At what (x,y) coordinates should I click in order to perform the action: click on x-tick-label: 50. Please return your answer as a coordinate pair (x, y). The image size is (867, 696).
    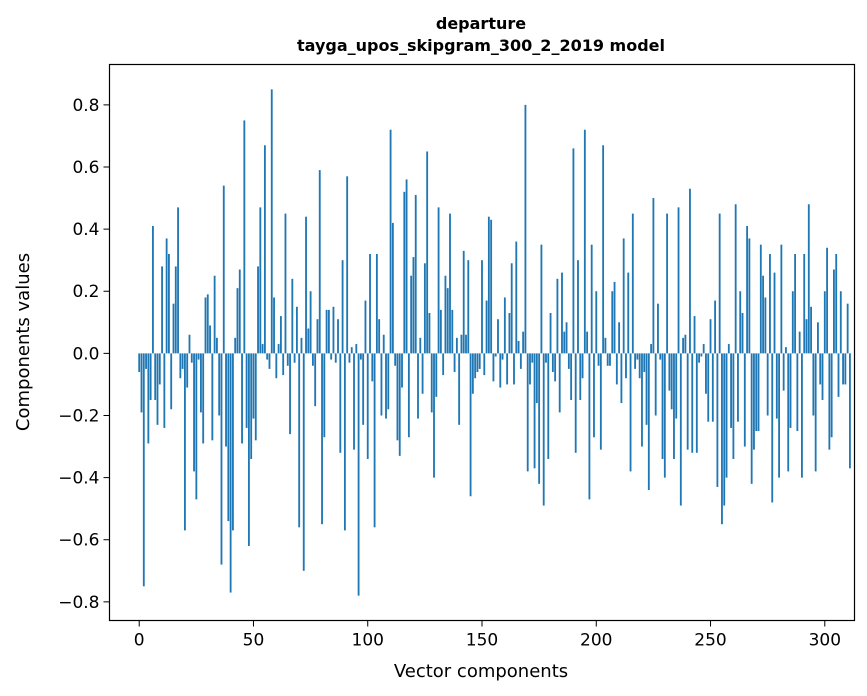
    Looking at the image, I should click on (254, 641).